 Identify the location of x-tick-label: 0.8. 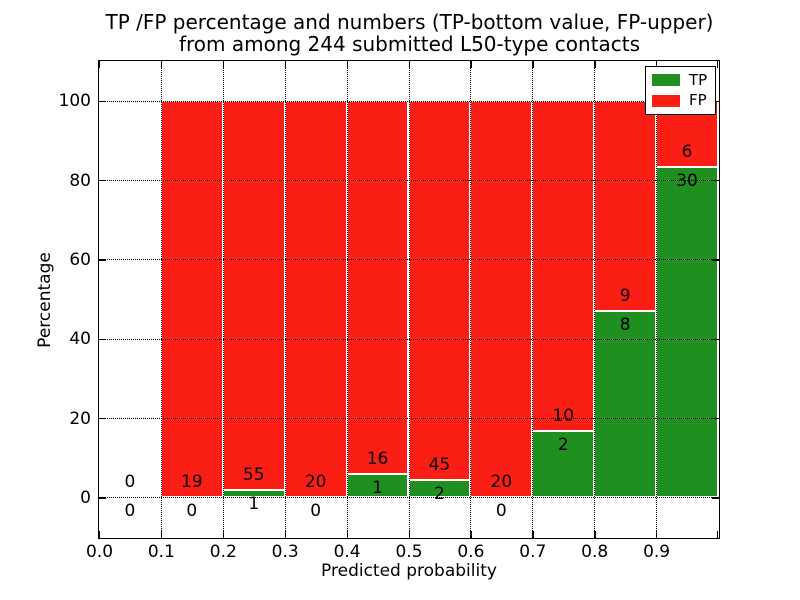
(595, 552).